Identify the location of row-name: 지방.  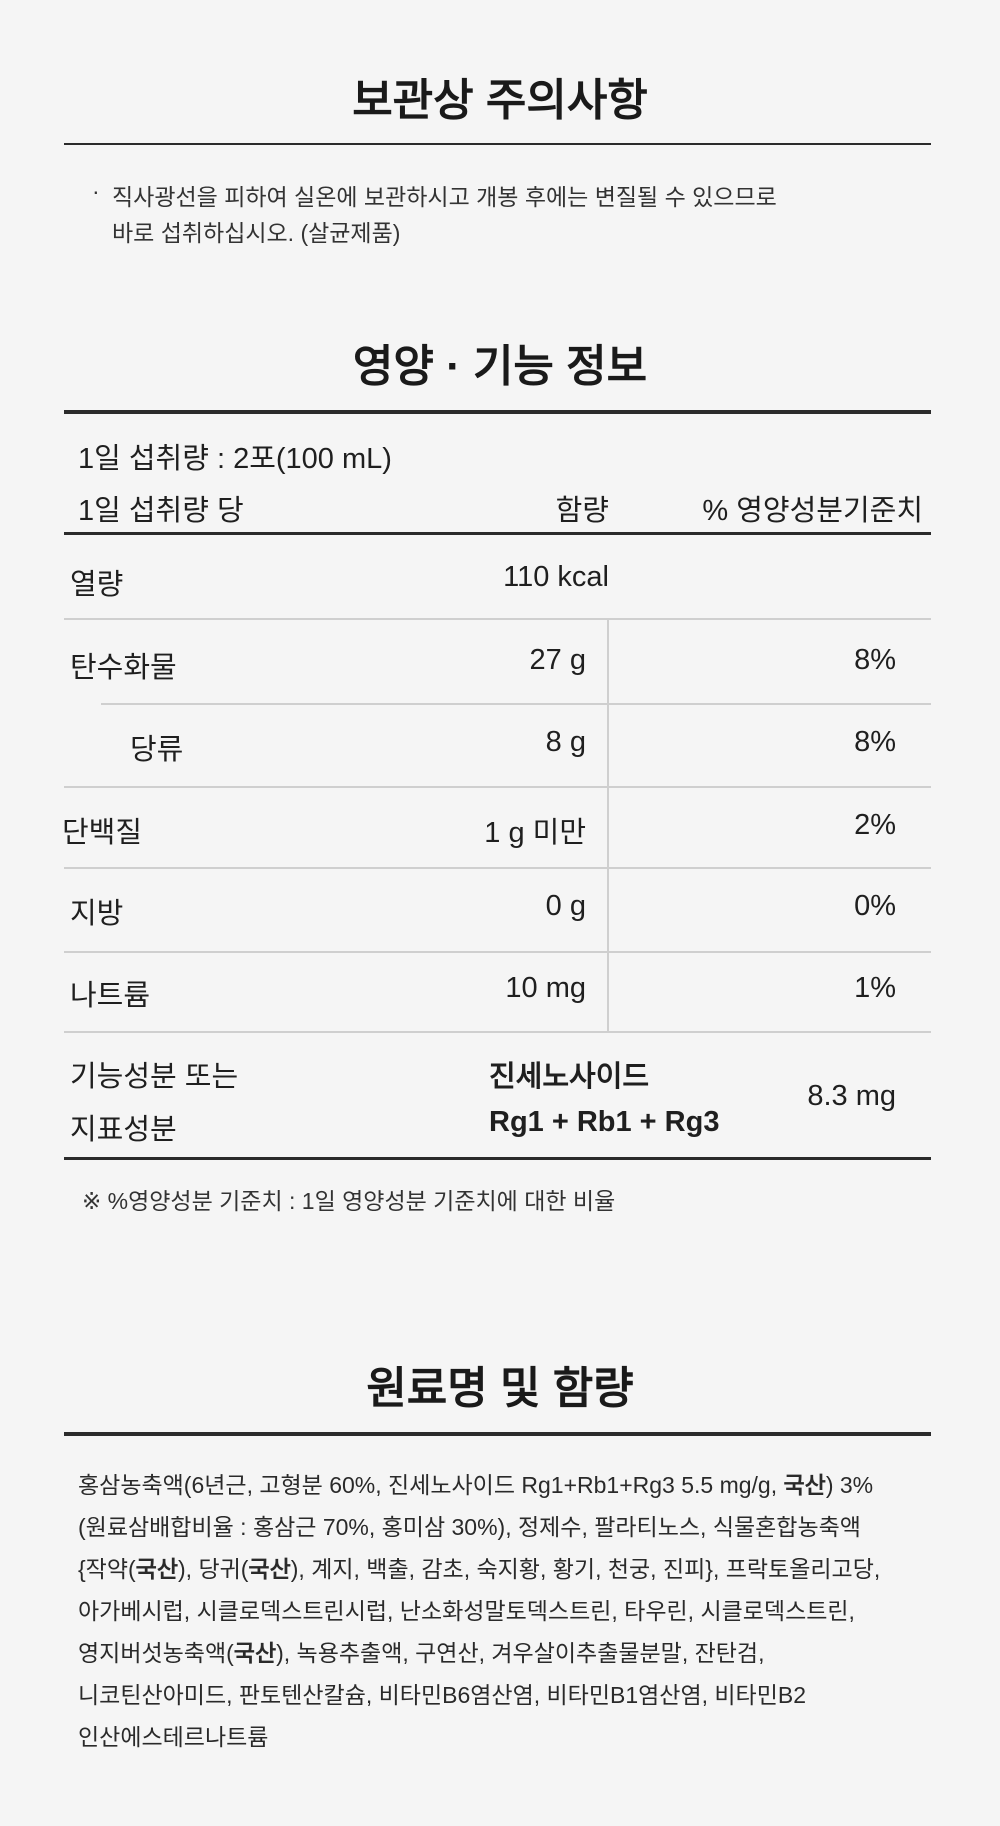
(97, 914).